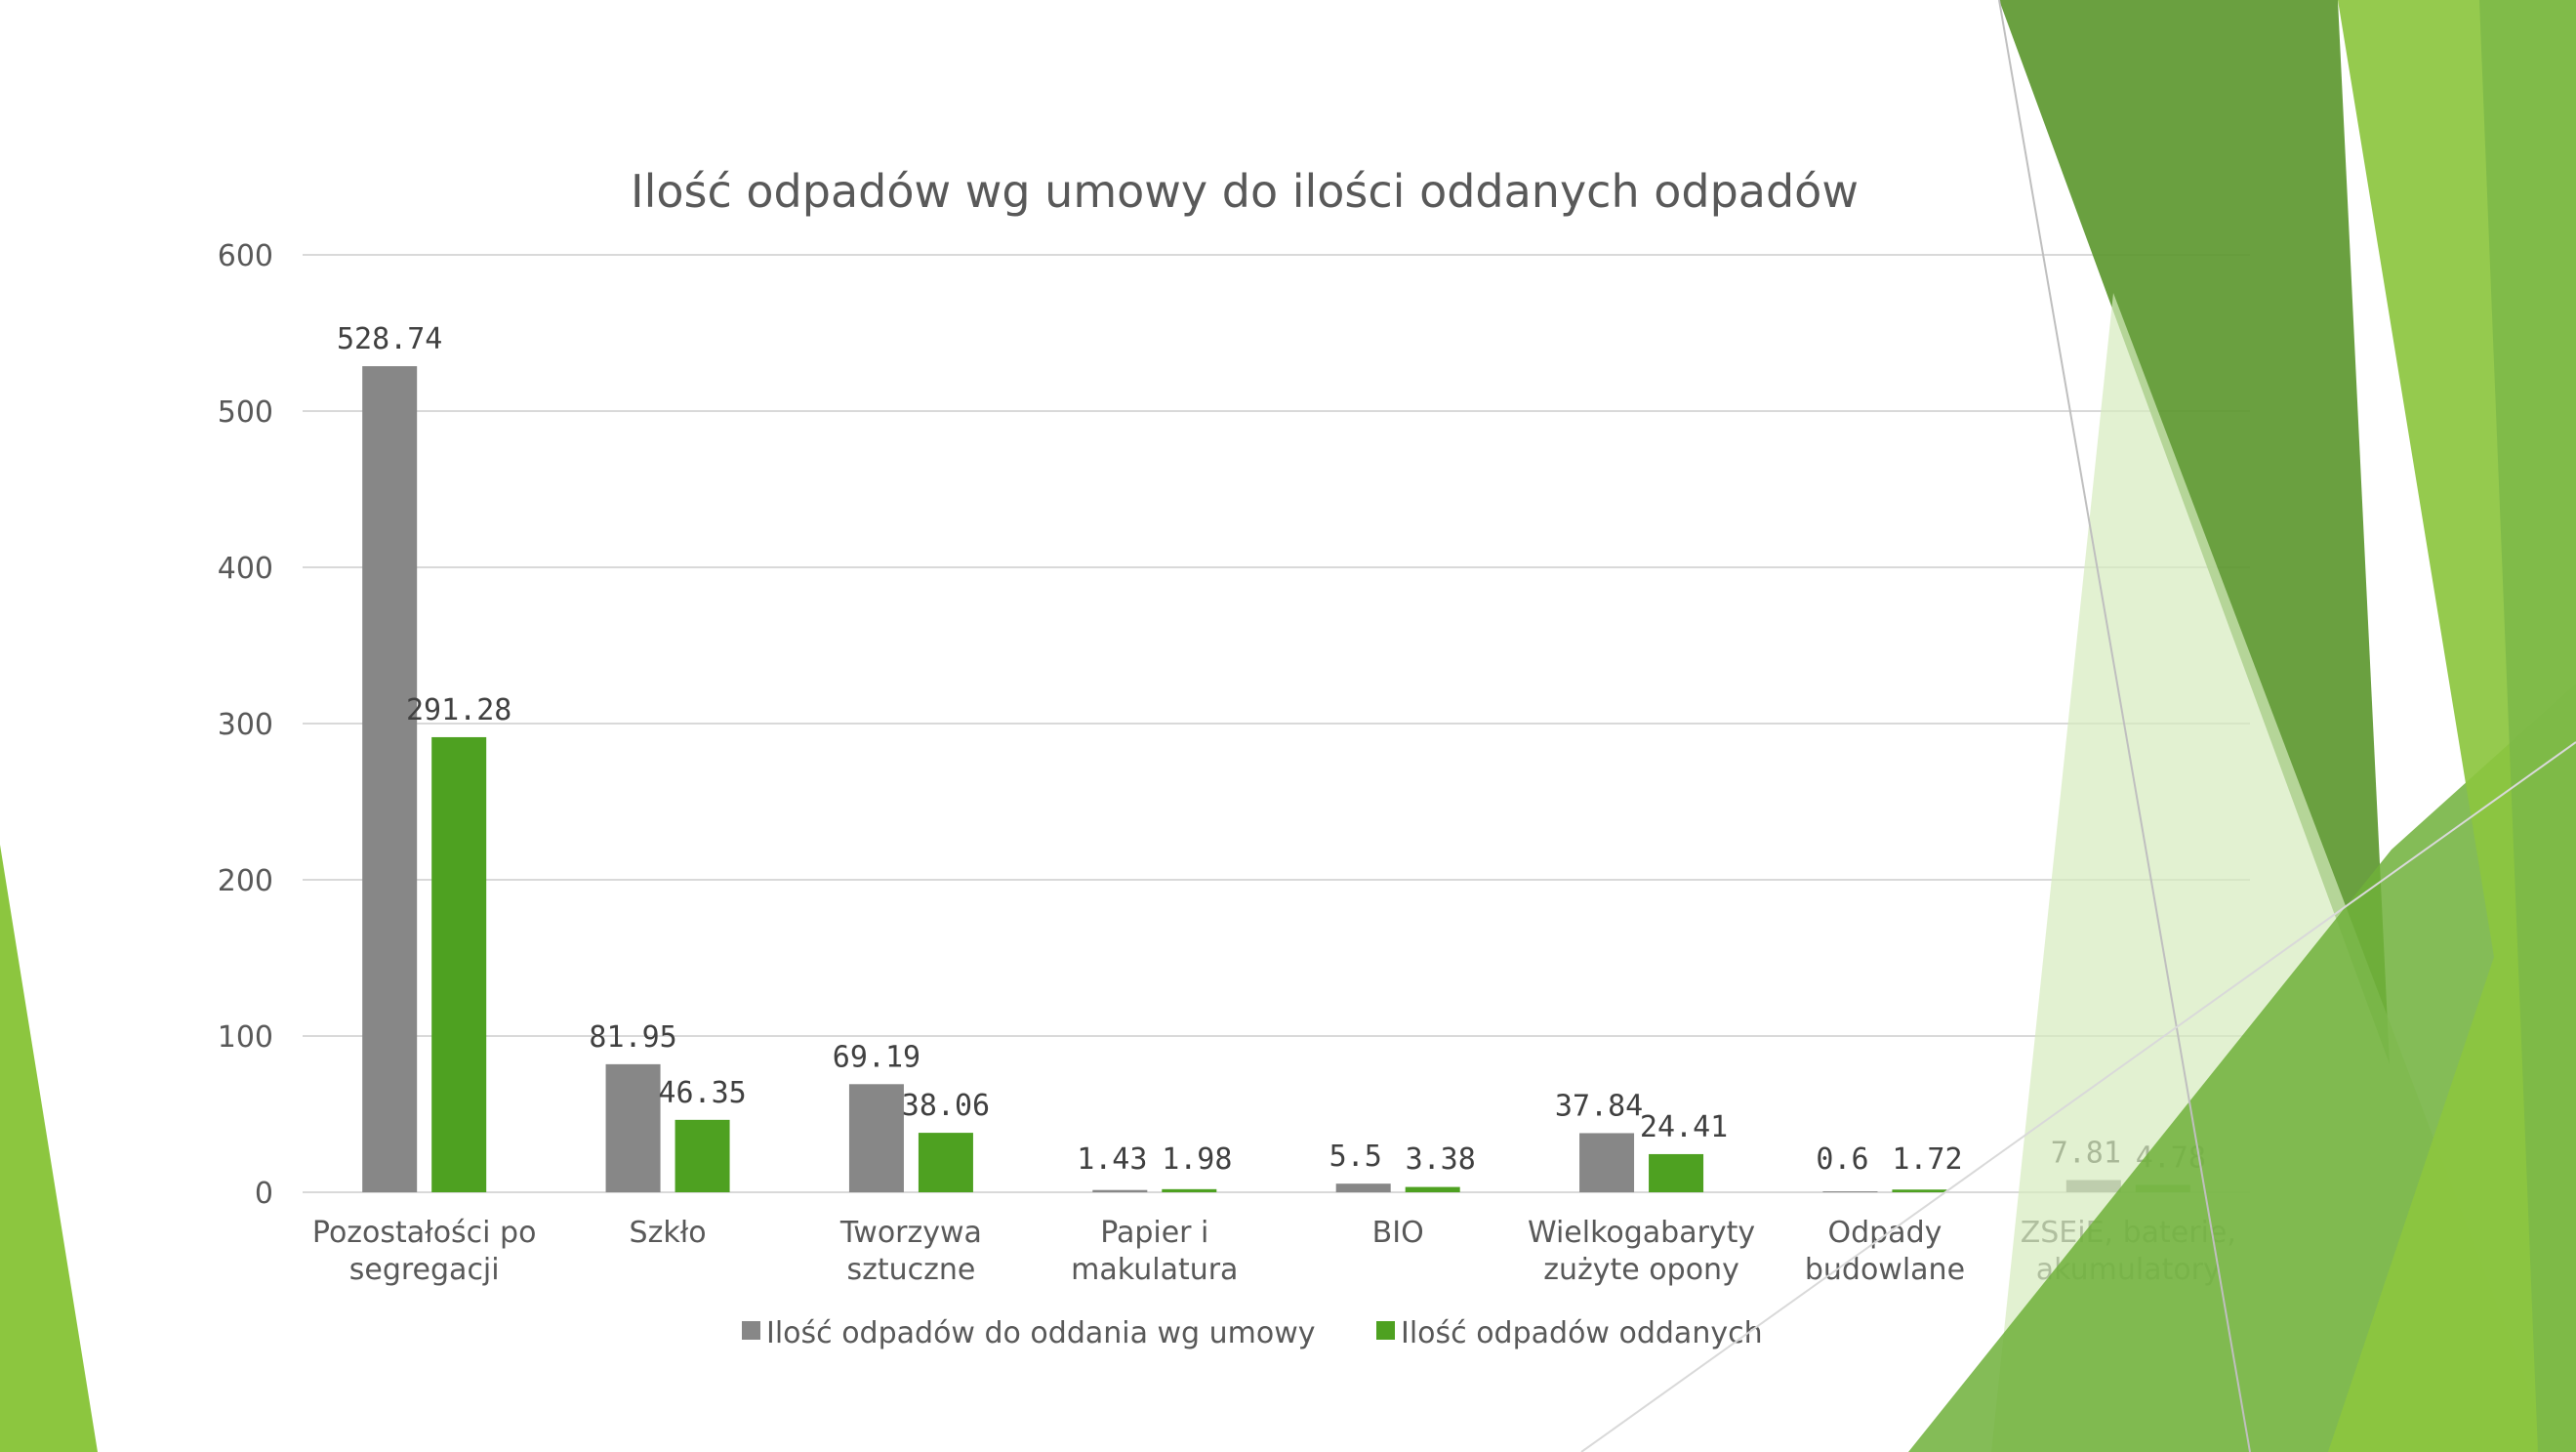 The height and width of the screenshot is (1452, 2576). I want to click on category-label: Papier i, so click(1154, 1233).